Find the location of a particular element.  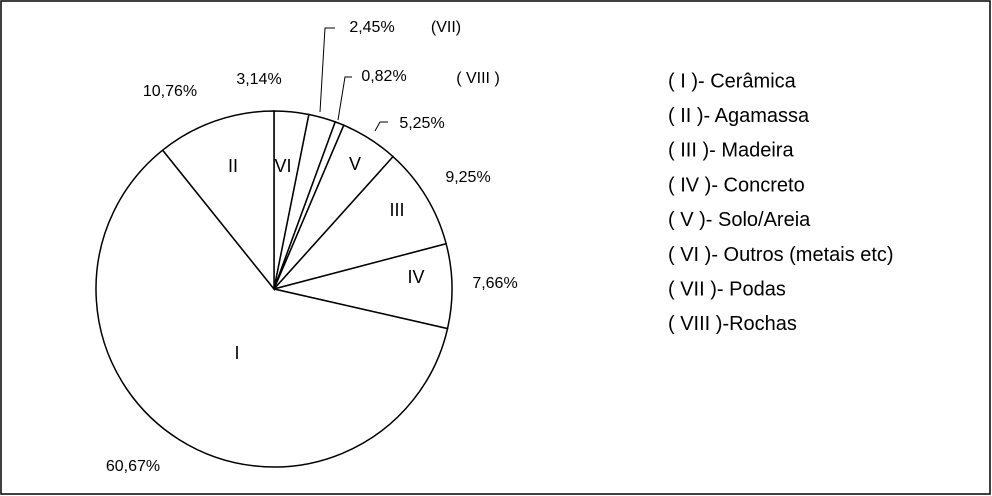

value-label: 0,82% is located at coordinates (383, 76).